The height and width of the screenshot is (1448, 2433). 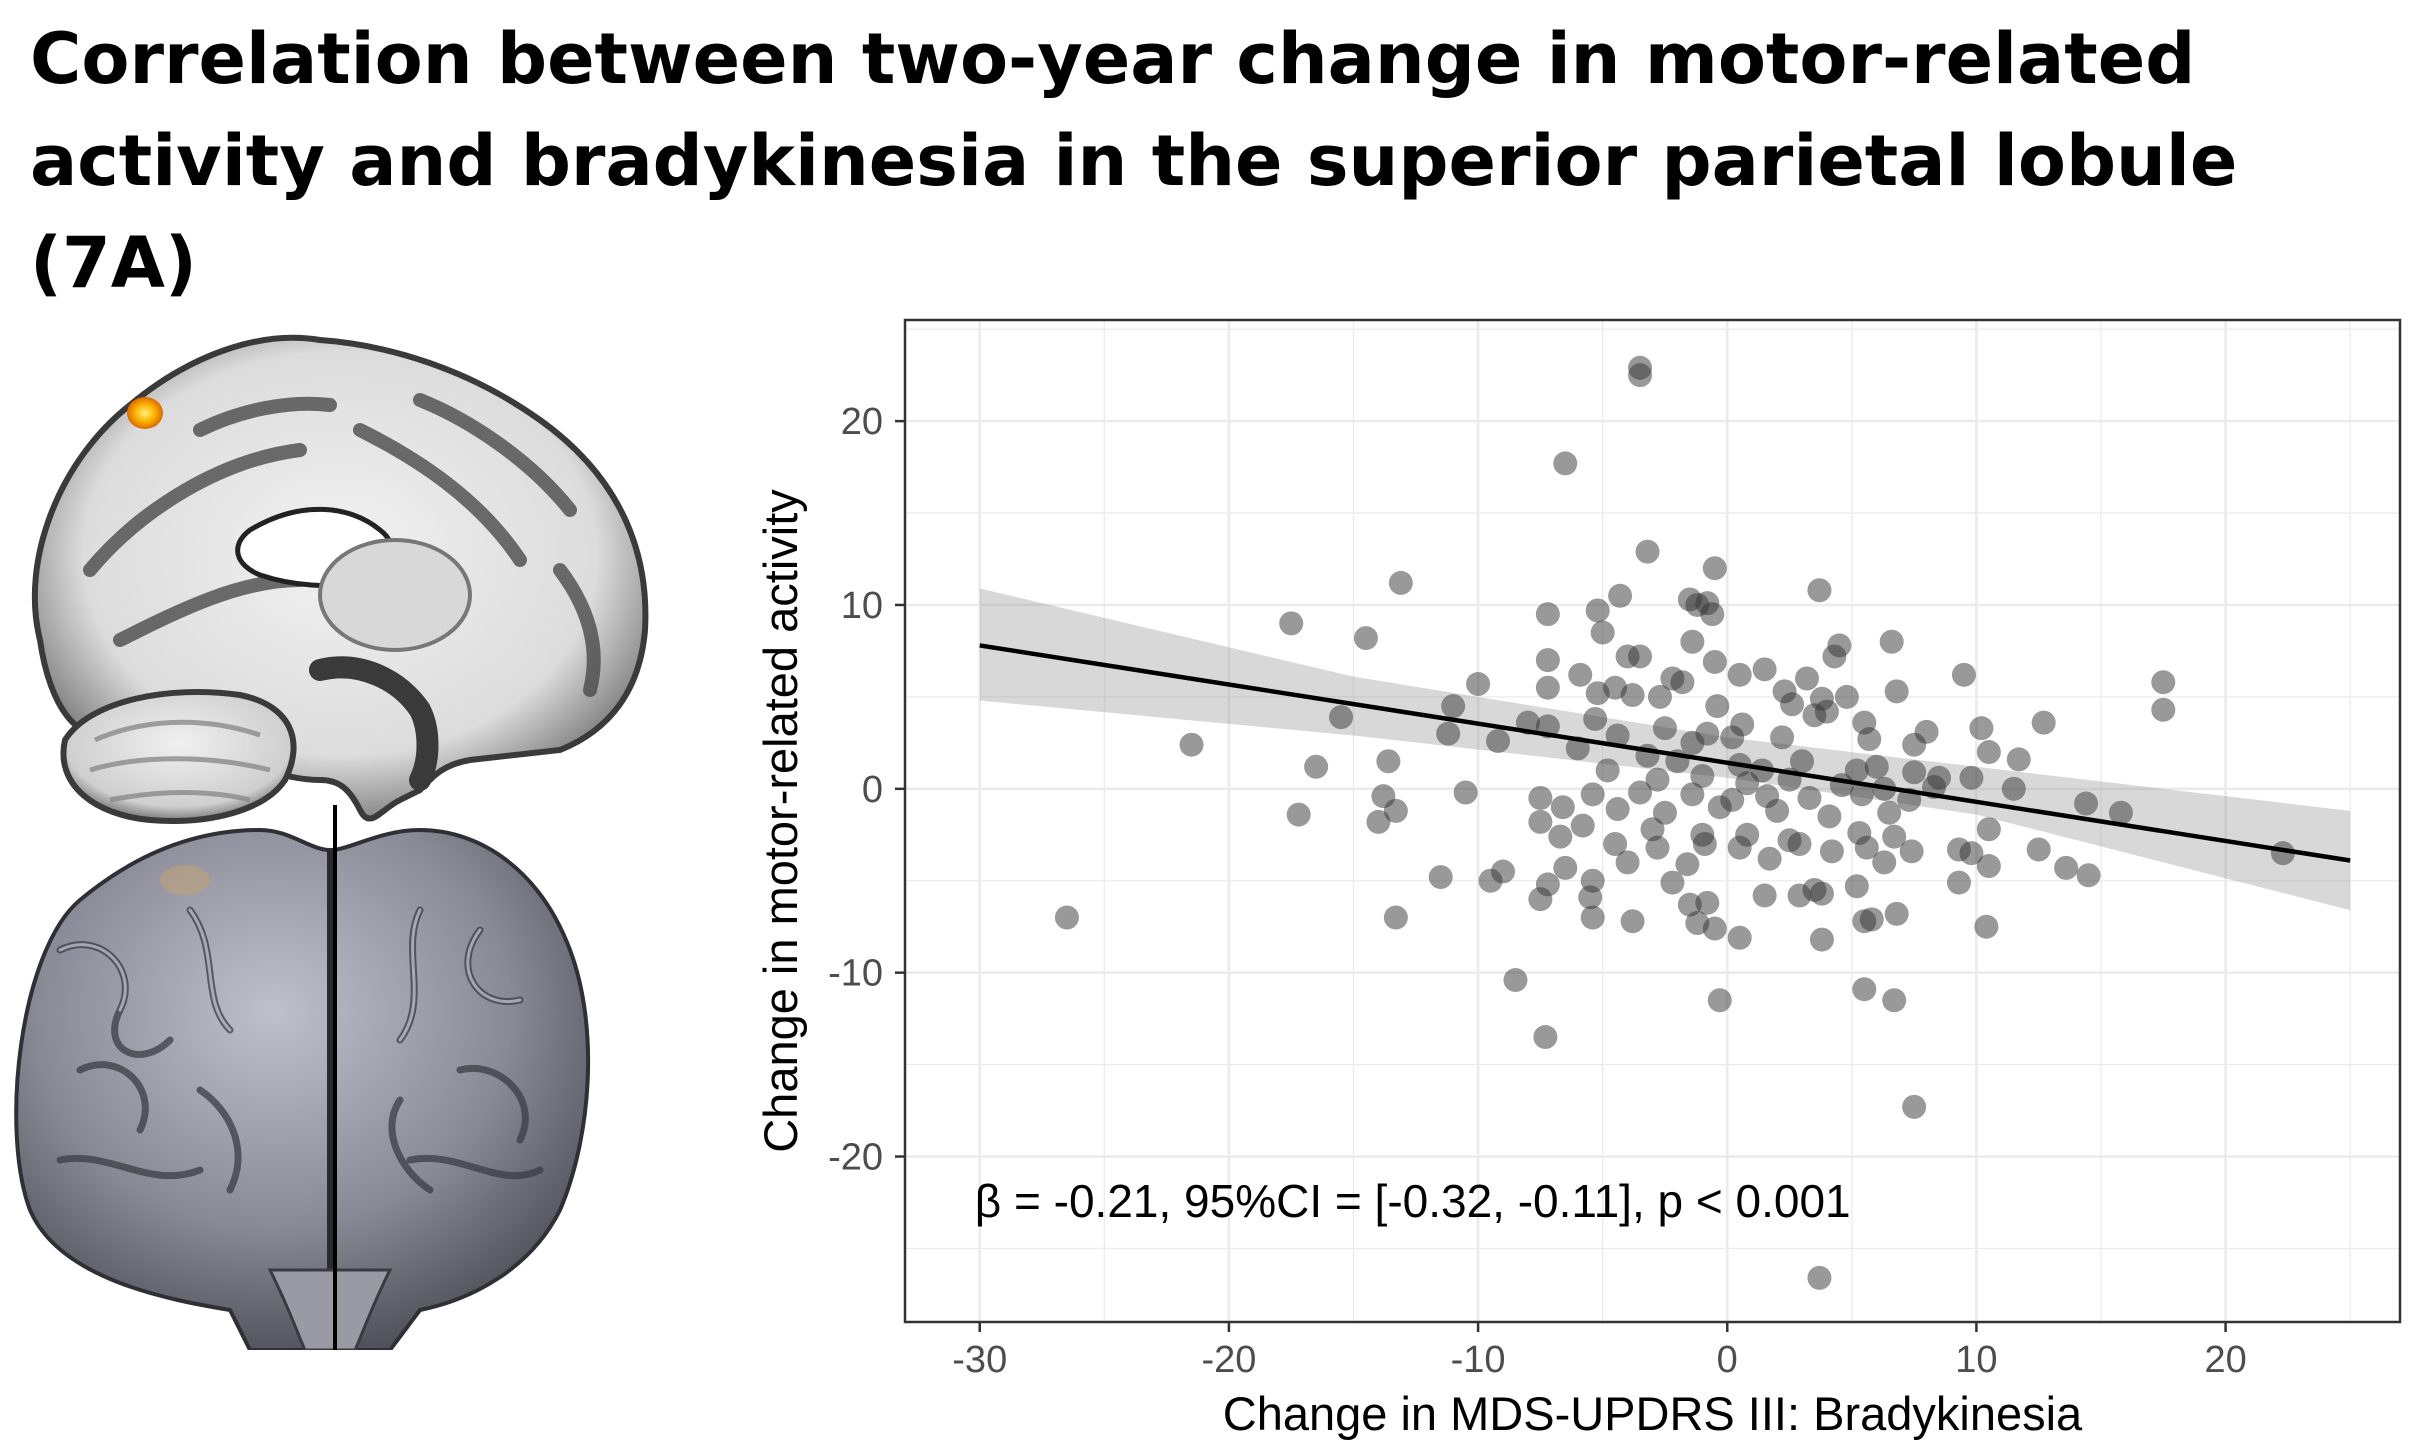 What do you see at coordinates (1976, 1360) in the screenshot?
I see `x-tick-label: 10` at bounding box center [1976, 1360].